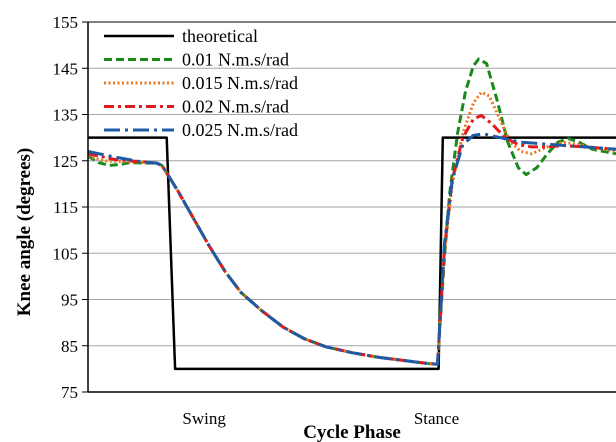 The image size is (616, 442). What do you see at coordinates (66, 22) in the screenshot?
I see `y-tick-label: 155` at bounding box center [66, 22].